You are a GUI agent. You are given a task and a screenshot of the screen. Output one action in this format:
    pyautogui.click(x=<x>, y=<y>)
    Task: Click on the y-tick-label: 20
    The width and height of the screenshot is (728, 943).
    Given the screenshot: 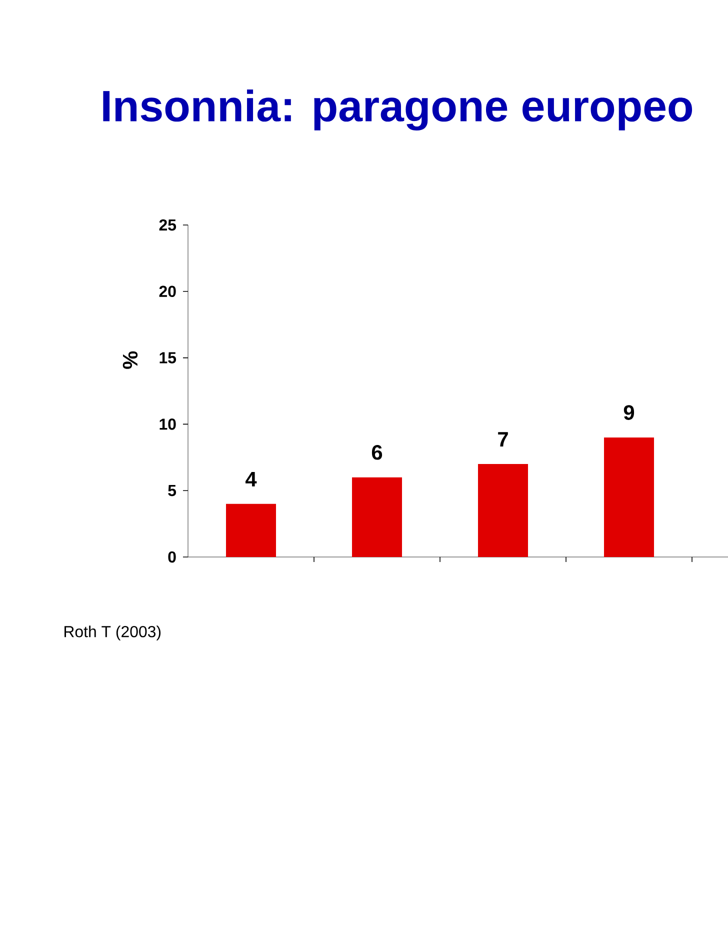 What is the action you would take?
    pyautogui.click(x=167, y=292)
    